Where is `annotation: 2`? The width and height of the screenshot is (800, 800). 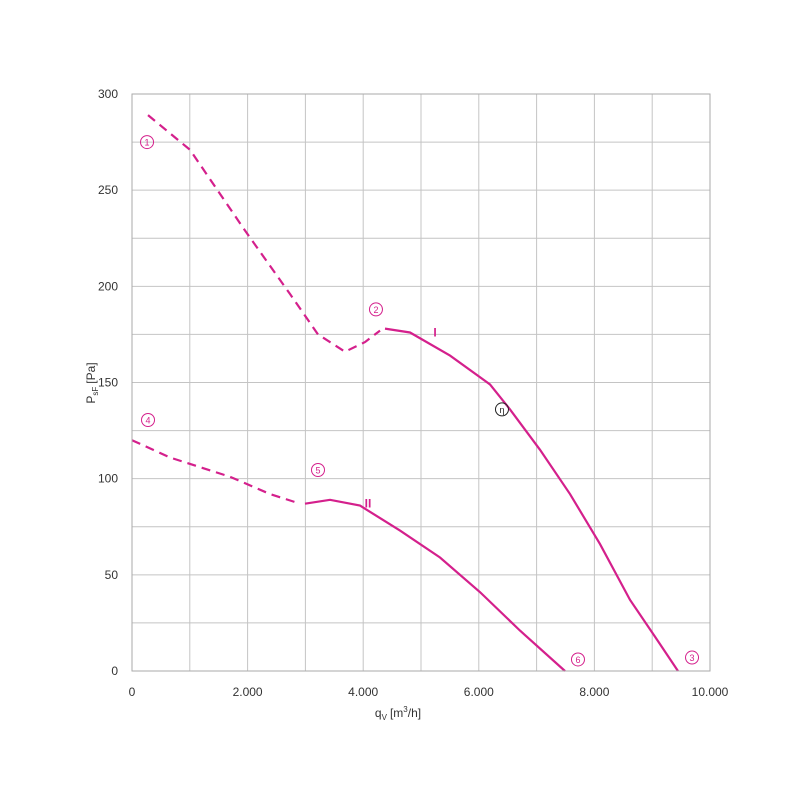
annotation: 2 is located at coordinates (375, 310).